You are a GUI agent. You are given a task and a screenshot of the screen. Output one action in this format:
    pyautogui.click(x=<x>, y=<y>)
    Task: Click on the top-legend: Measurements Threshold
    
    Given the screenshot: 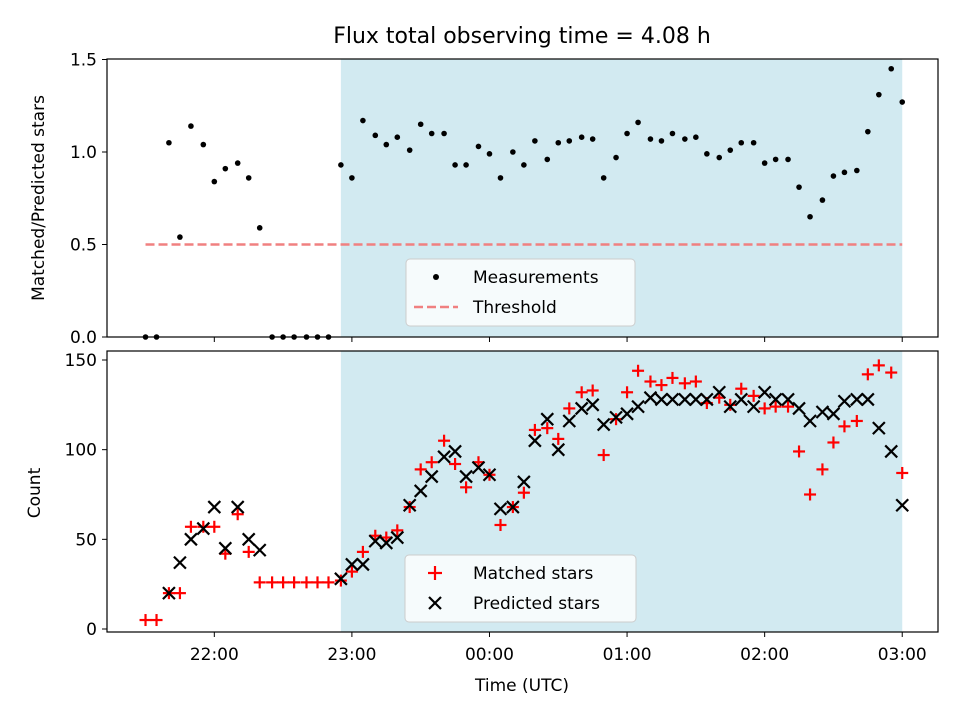 What is the action you would take?
    pyautogui.click(x=520, y=292)
    